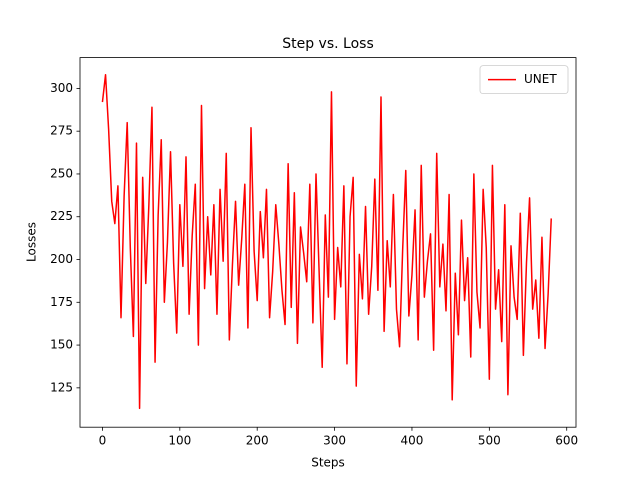 This screenshot has height=484, width=640. Describe the element at coordinates (489, 441) in the screenshot. I see `x-tick-label: 500` at that location.